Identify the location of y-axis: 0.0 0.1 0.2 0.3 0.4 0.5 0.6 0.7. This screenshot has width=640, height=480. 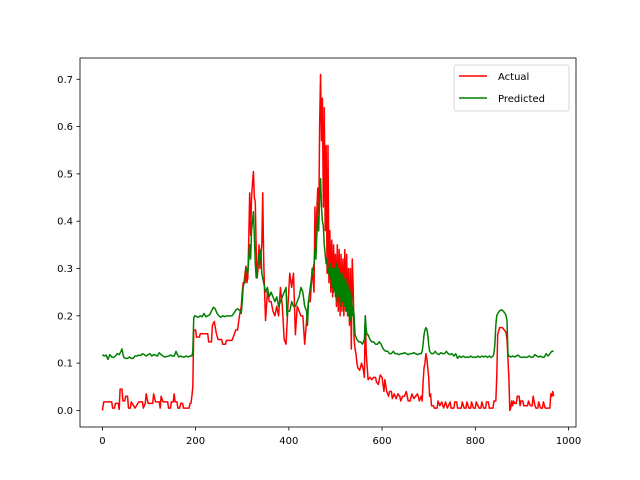
(68, 246).